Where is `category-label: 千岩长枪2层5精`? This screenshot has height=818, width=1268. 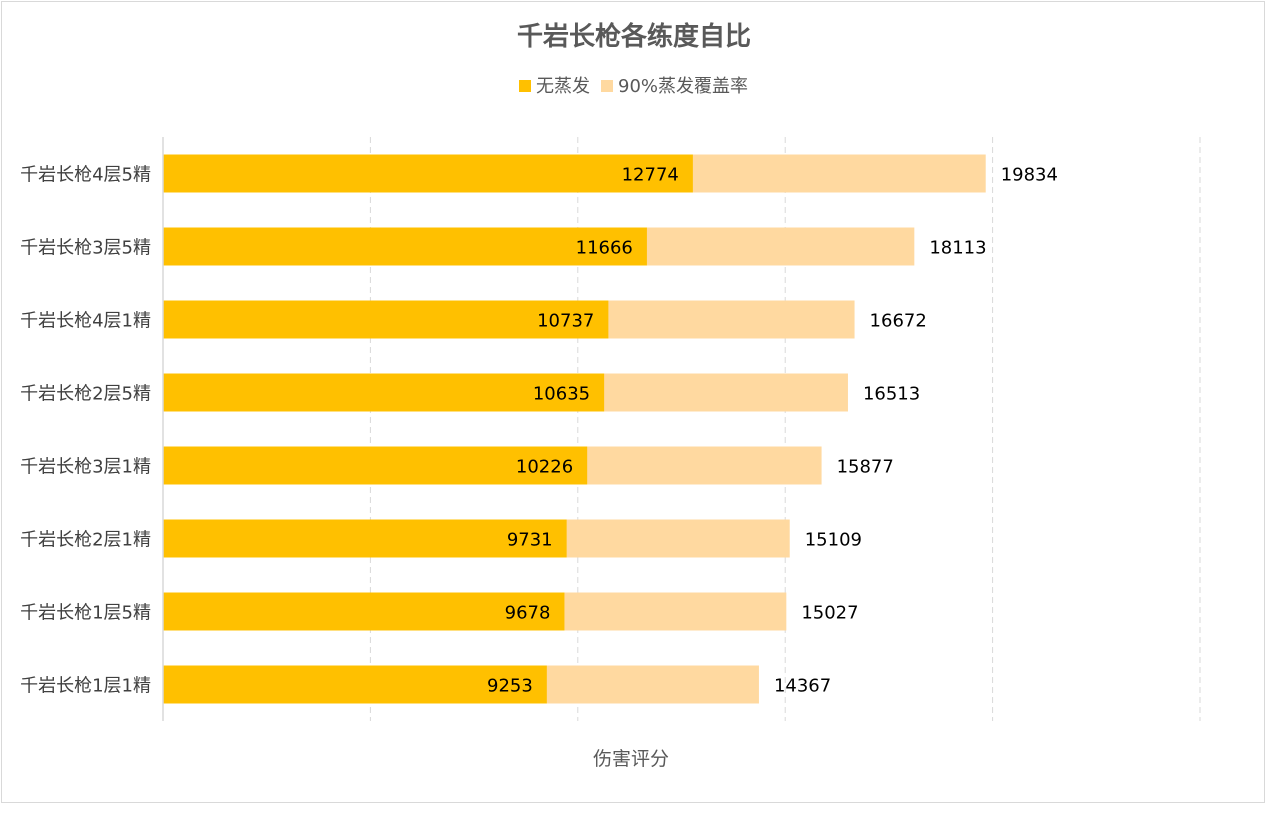 category-label: 千岩长枪2层5精 is located at coordinates (85, 394).